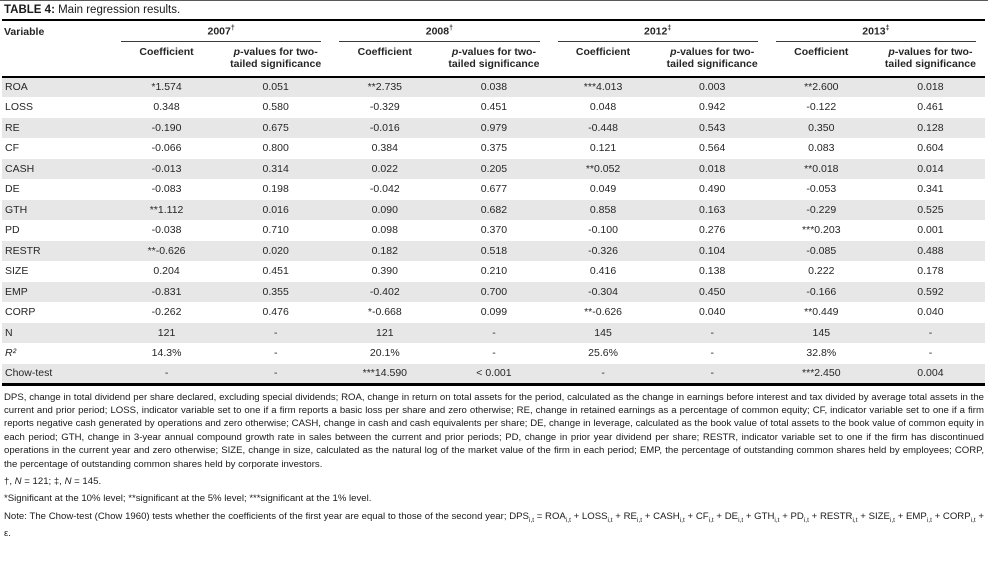 The height and width of the screenshot is (577, 988). I want to click on cell-value: 0.210, so click(494, 271).